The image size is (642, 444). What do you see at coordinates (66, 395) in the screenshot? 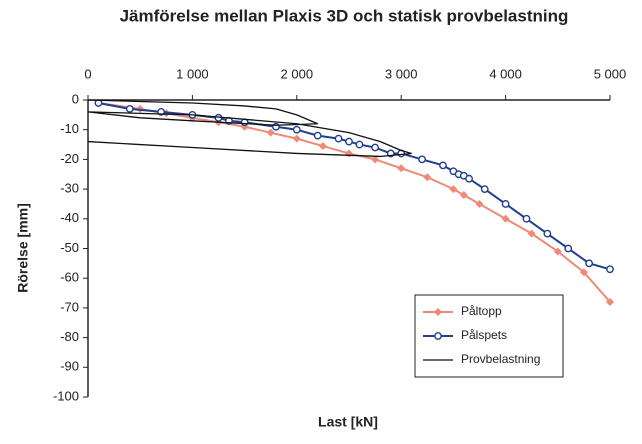
I see `y-tick-label: -100` at bounding box center [66, 395].